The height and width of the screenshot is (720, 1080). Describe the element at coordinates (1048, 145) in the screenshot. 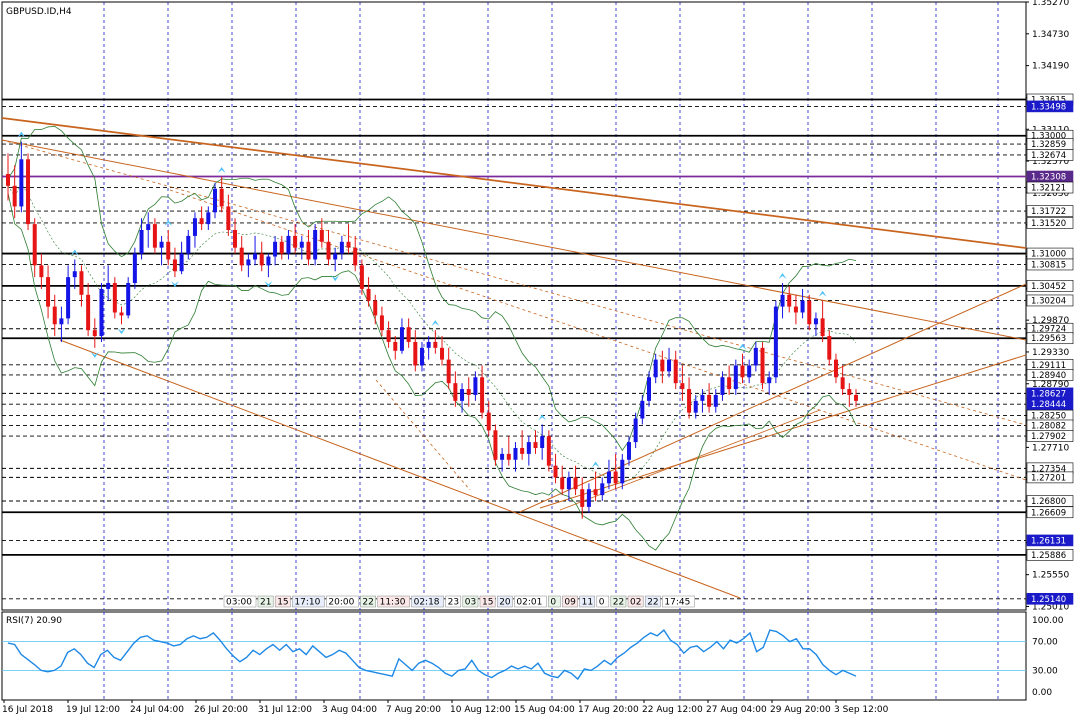

I see `price-tag-label: 1.32859` at that location.